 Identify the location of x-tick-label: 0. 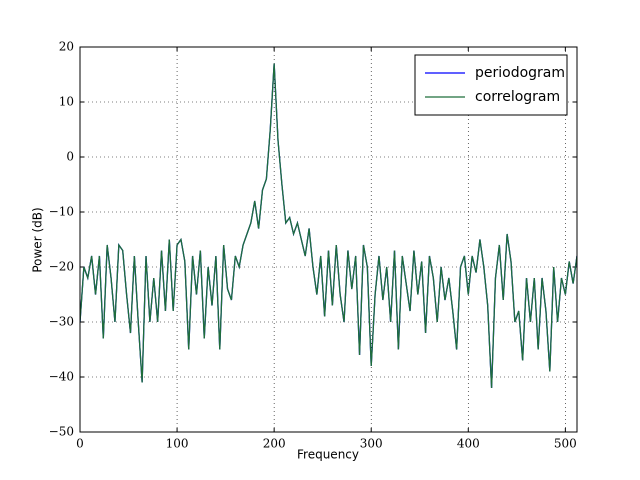
(80, 444).